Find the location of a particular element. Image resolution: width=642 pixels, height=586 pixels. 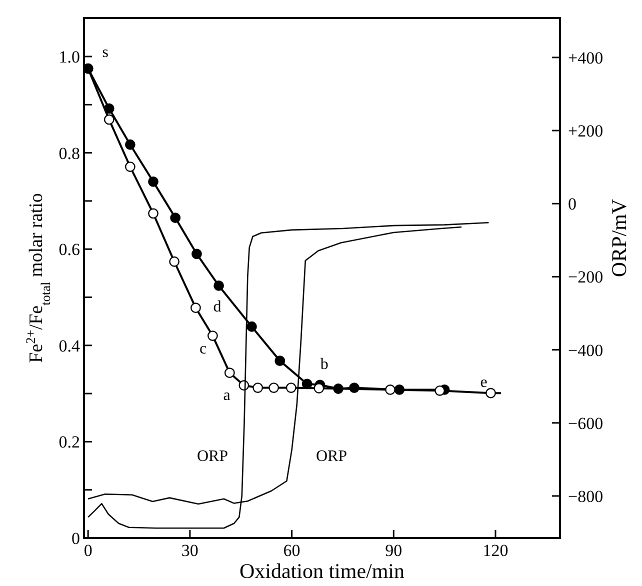

y-tick-label: 0.6 is located at coordinates (69, 250).